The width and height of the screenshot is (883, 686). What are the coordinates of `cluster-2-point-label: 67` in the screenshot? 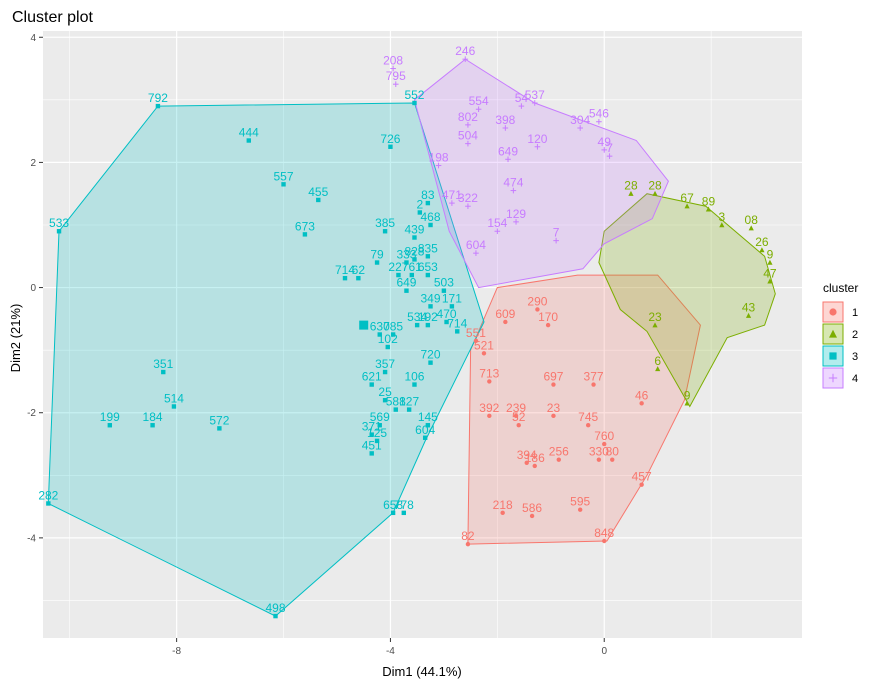 It's located at (687, 198).